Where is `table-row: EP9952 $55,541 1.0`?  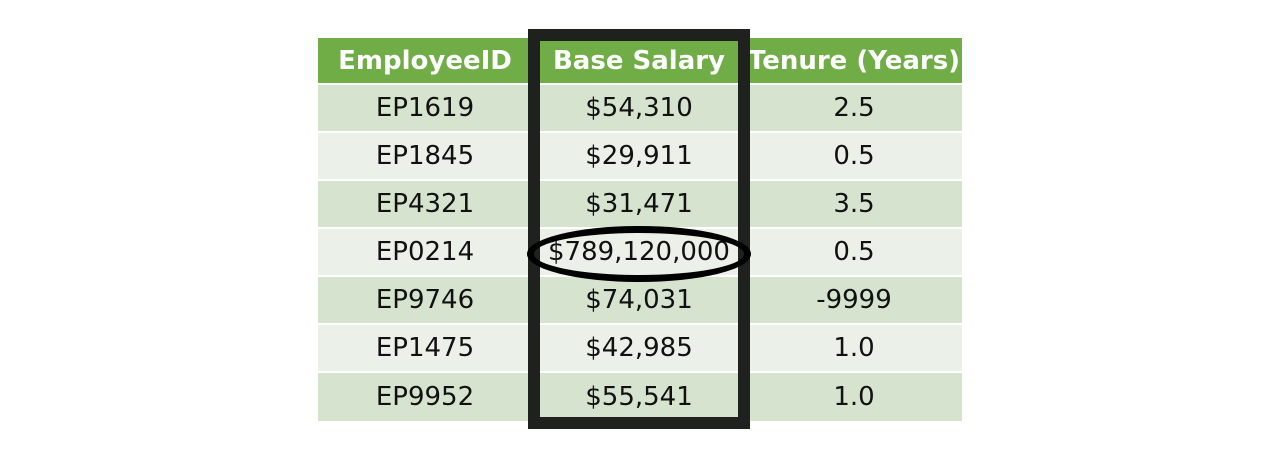
table-row: EP9952 $55,541 1.0 is located at coordinates (640, 397).